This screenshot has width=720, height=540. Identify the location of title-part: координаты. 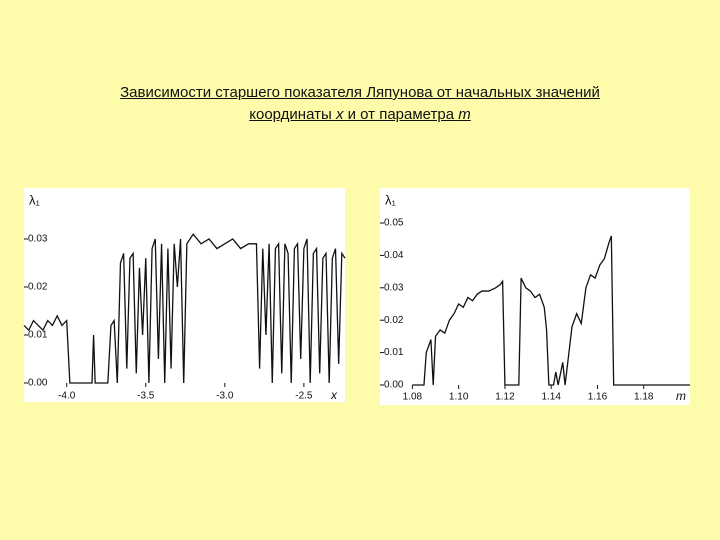
(292, 114).